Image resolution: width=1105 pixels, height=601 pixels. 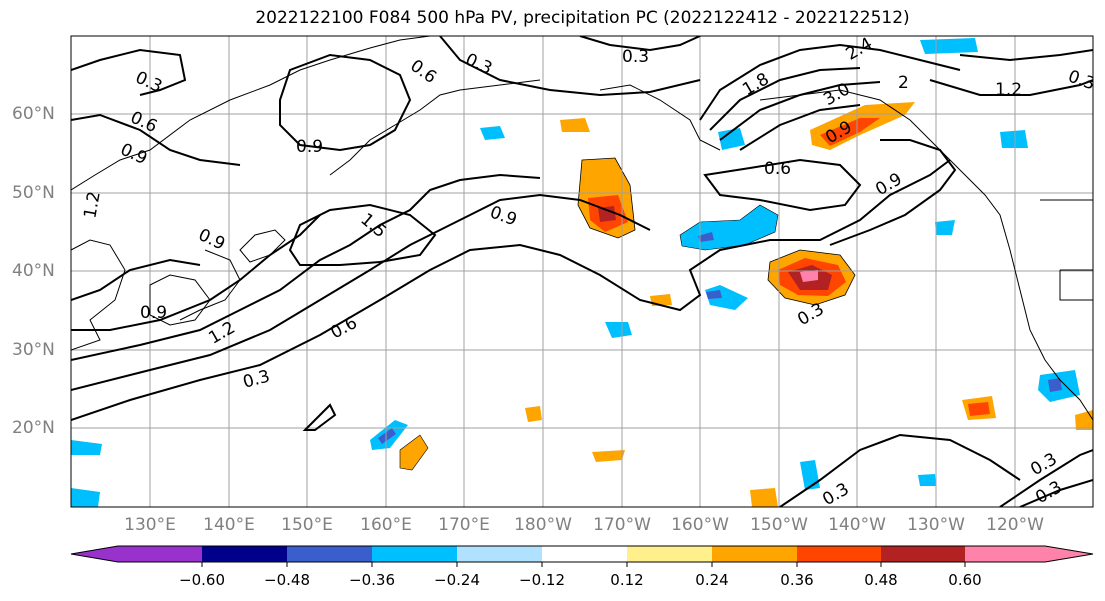 I want to click on lon-label: 120°W, so click(x=1015, y=525).